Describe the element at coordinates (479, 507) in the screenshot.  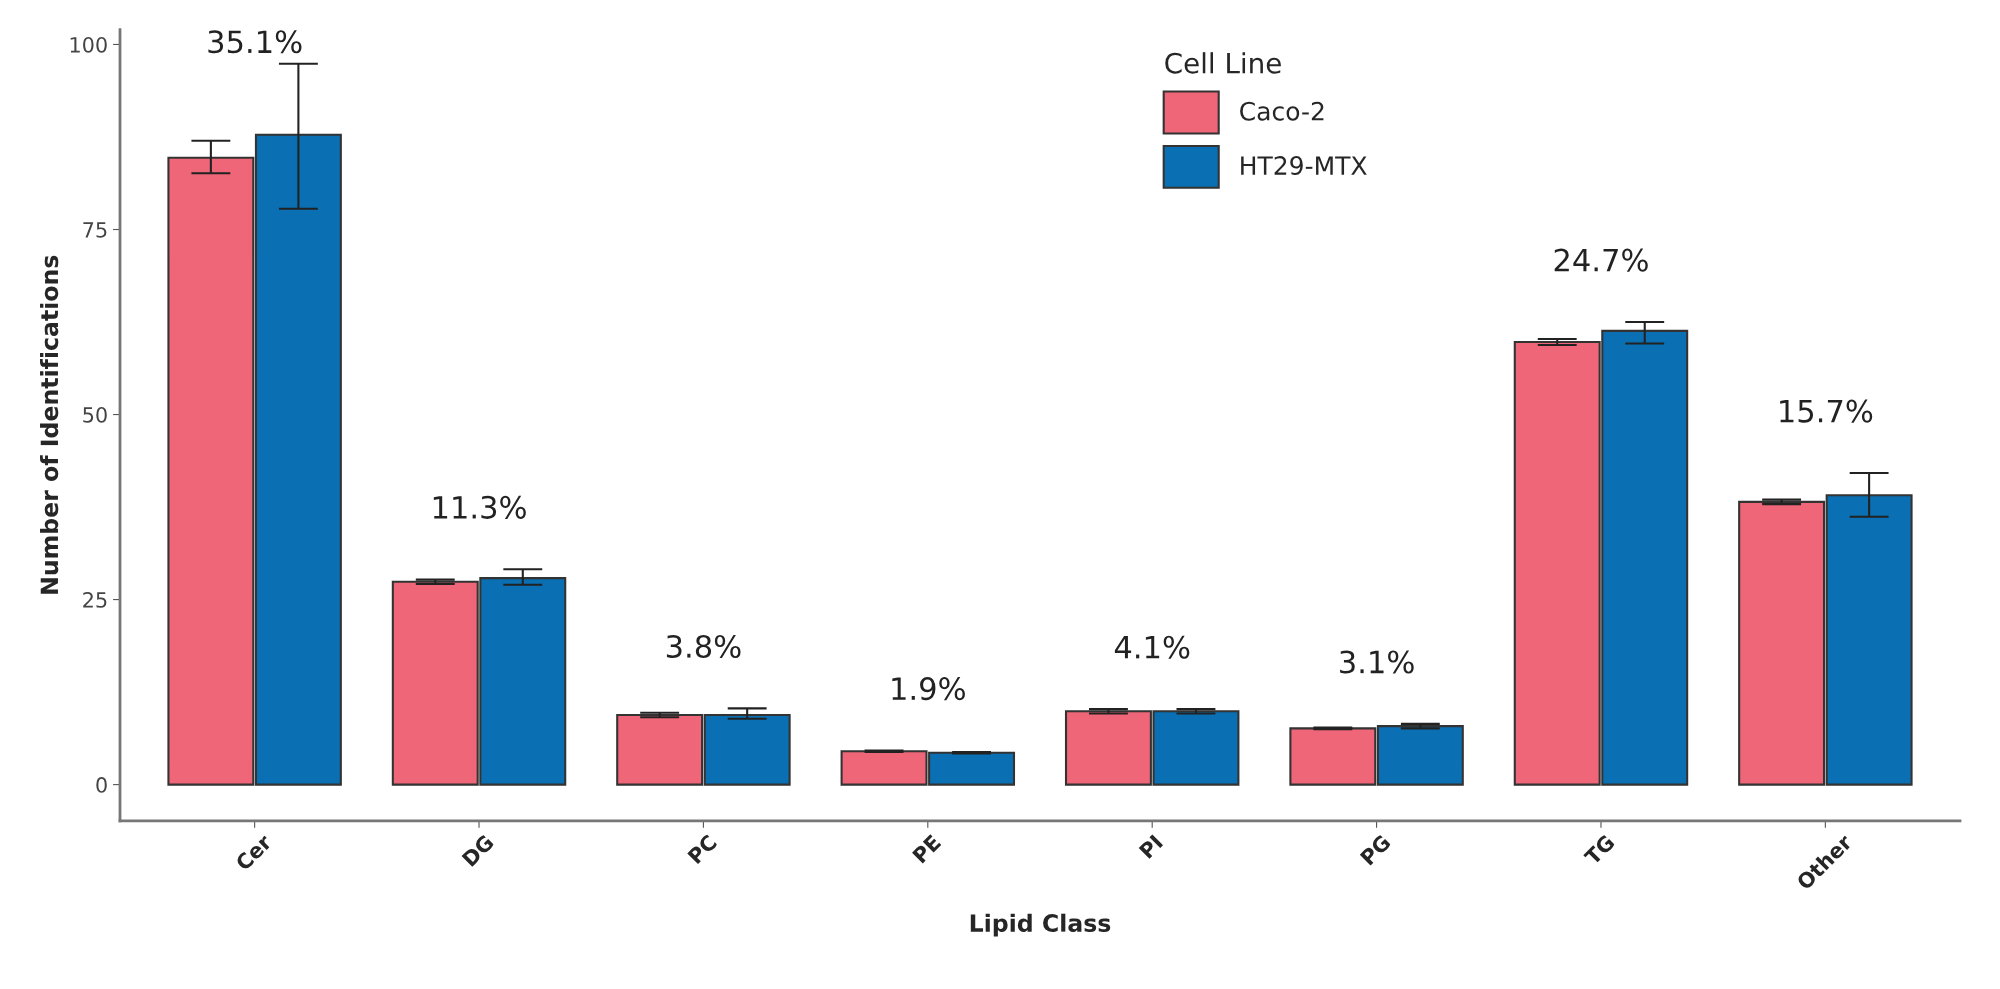
I see `annotation: 11.3%` at that location.